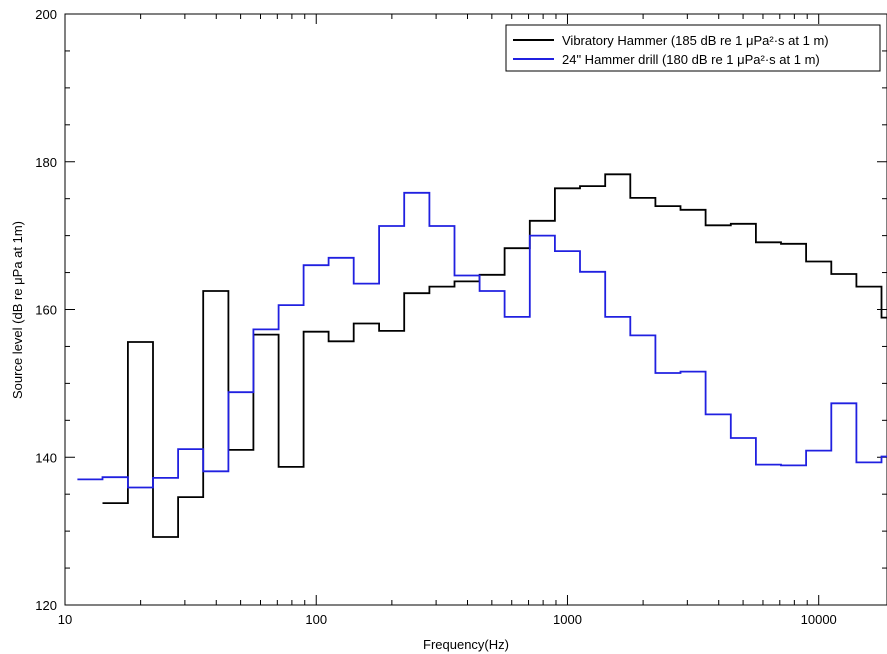 This screenshot has width=887, height=654. I want to click on x-tick-label: 10, so click(65, 619).